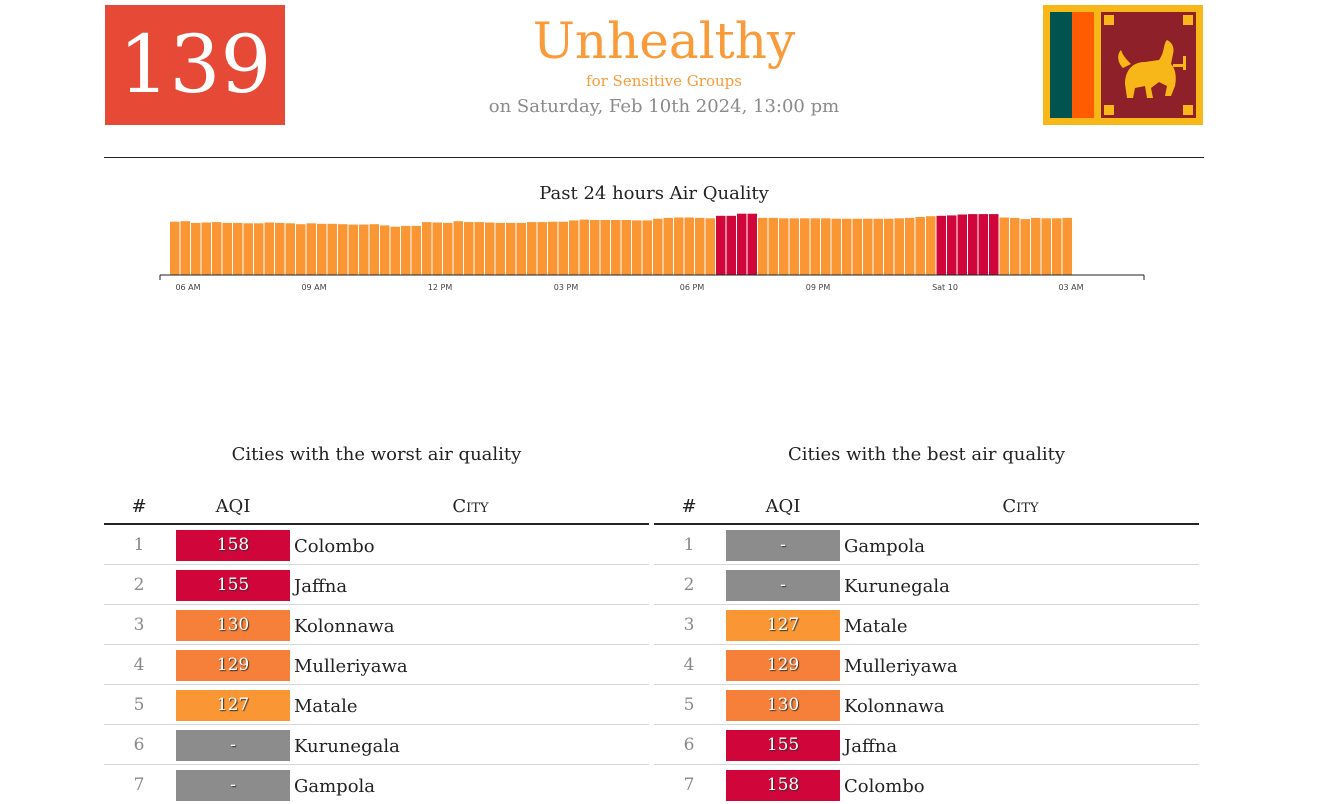 This screenshot has height=804, width=1320. I want to click on table-row: 1-Gampola, so click(926, 544).